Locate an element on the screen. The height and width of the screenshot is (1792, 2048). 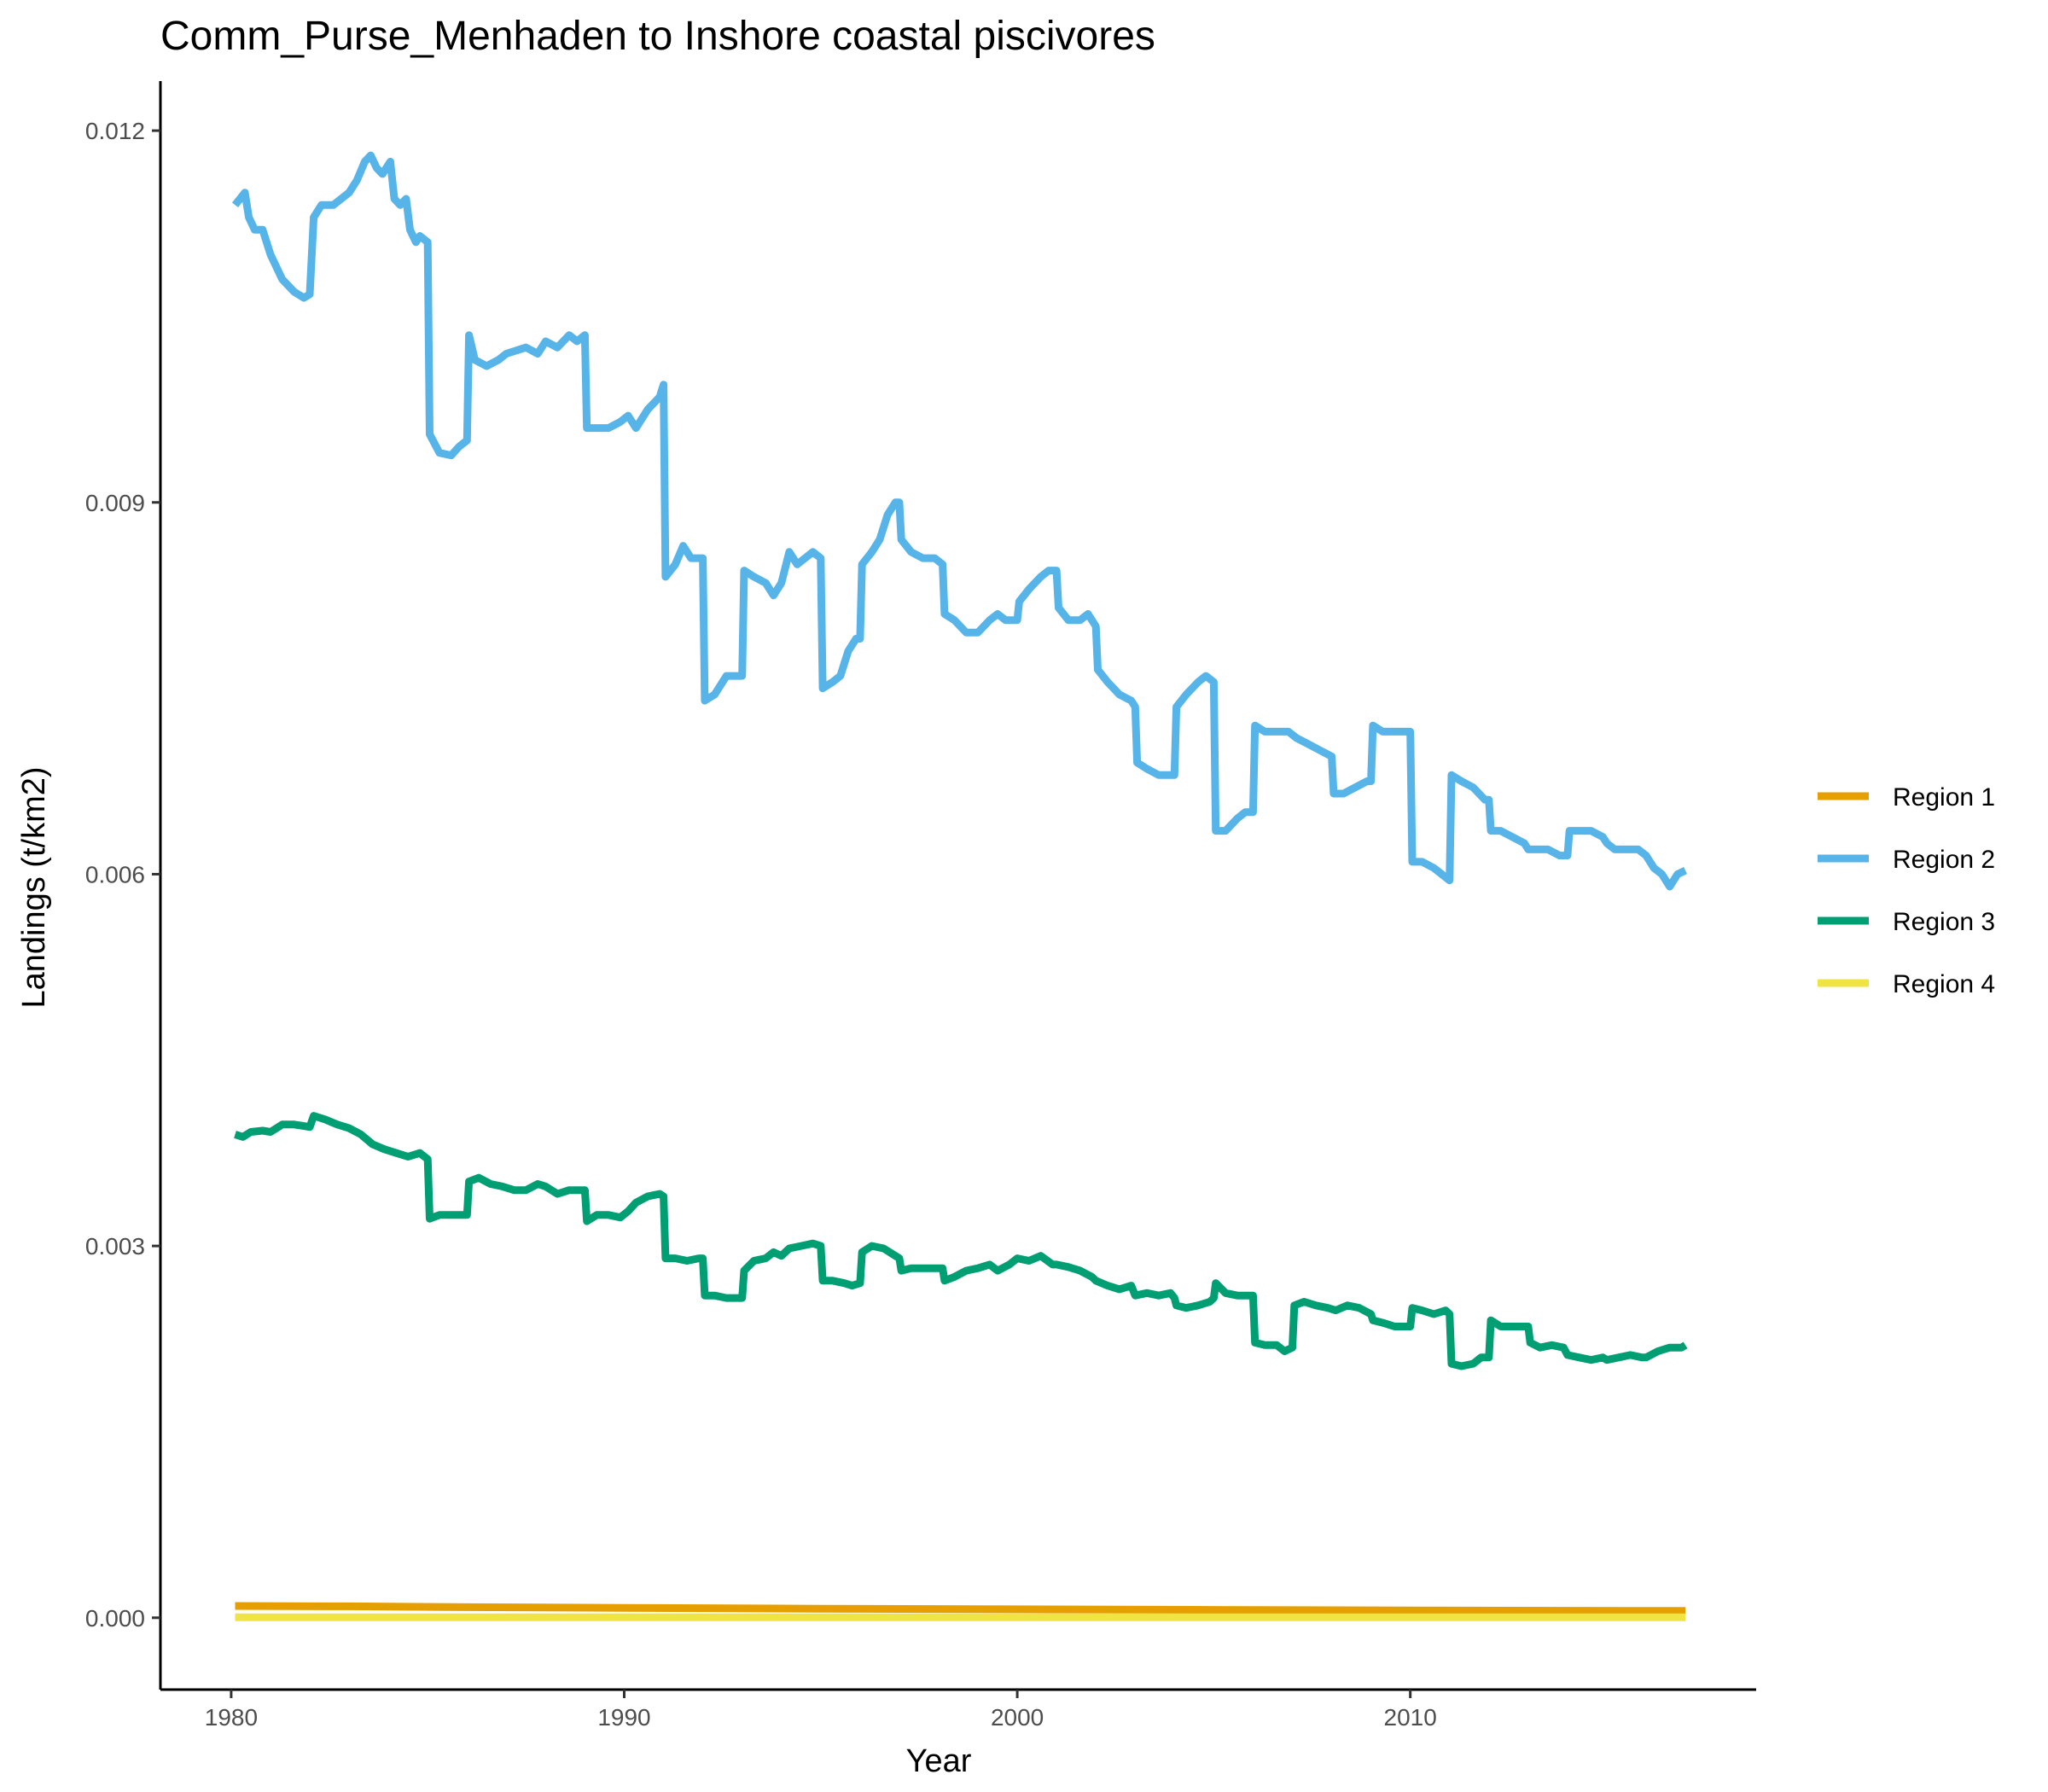
y-tick-label: 0.006 is located at coordinates (115, 874).